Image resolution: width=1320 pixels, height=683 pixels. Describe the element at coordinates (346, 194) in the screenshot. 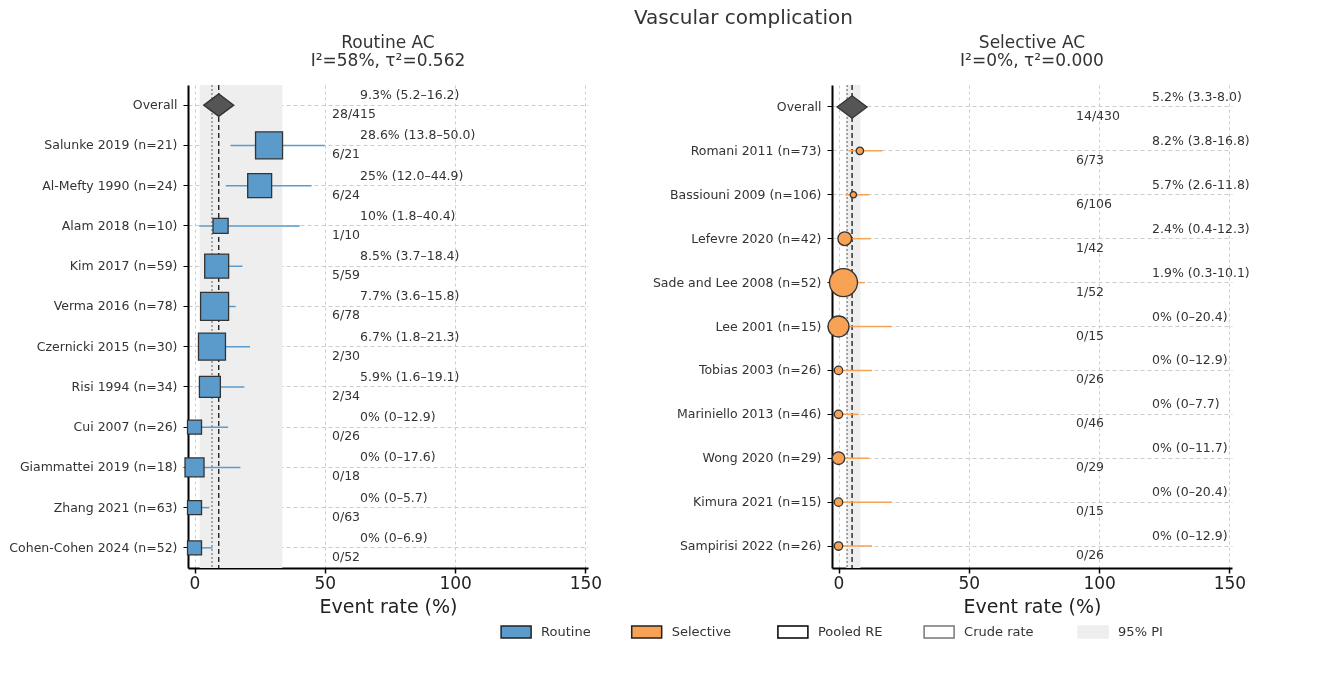

I see `annotation: 6/24` at that location.